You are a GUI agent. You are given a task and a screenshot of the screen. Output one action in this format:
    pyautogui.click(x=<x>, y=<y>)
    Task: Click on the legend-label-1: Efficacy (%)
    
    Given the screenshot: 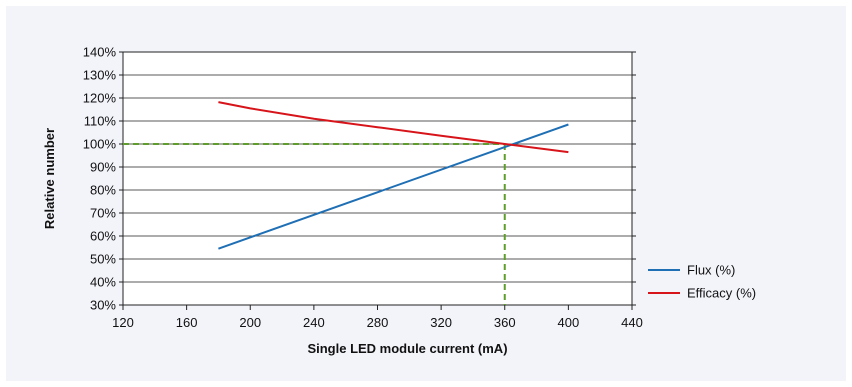 What is the action you would take?
    pyautogui.click(x=721, y=293)
    